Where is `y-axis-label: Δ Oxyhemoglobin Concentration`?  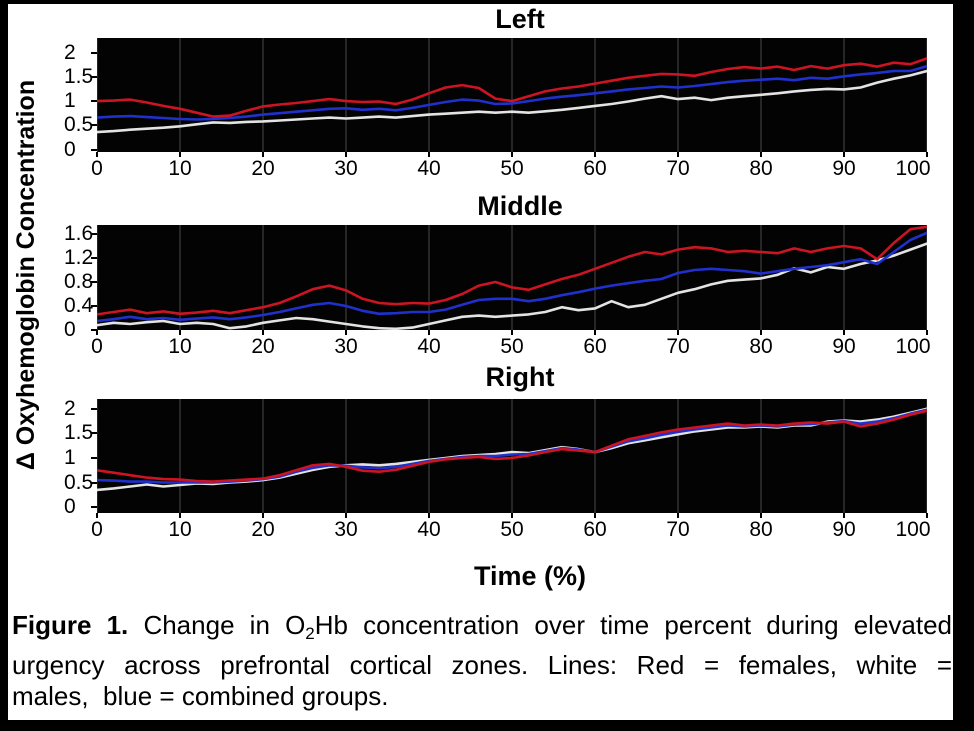
y-axis-label: Δ Oxyhemoglobin Concentration is located at coordinates (26, 275).